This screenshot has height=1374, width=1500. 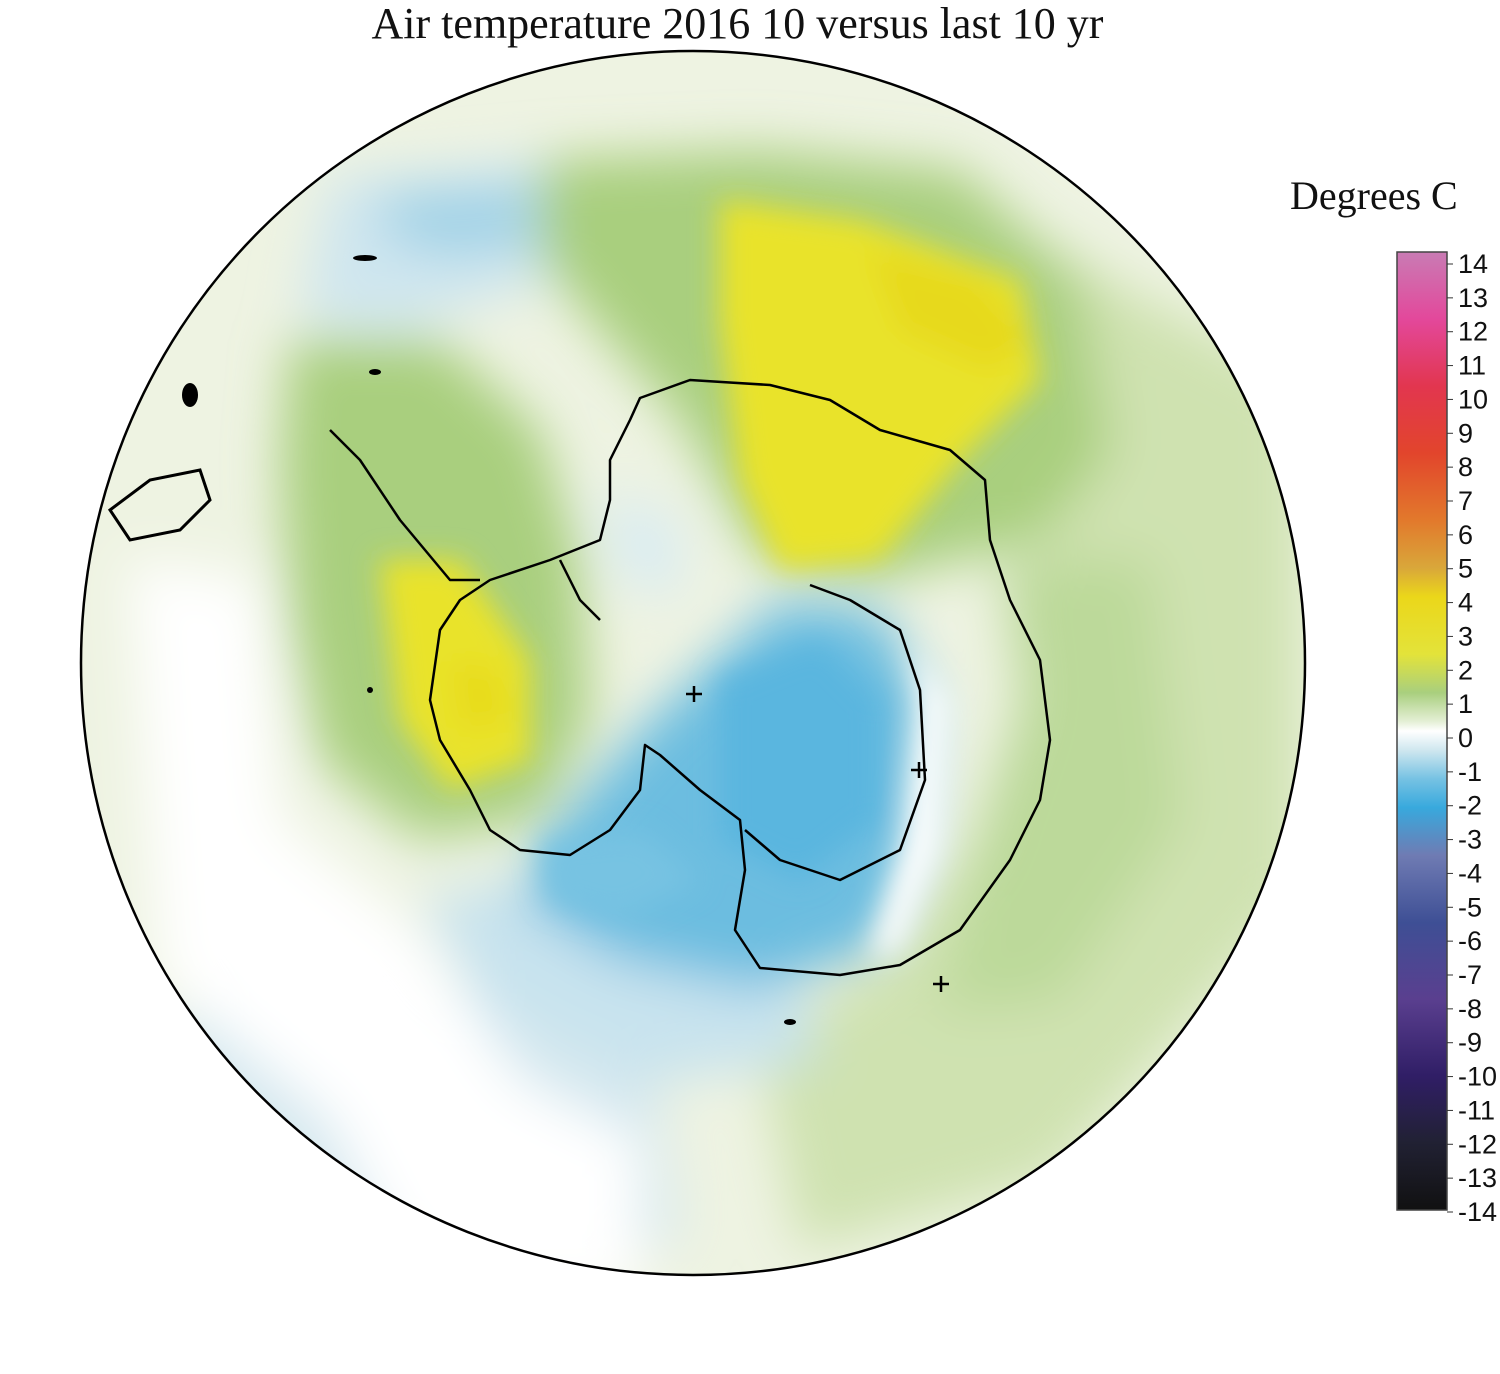 I want to click on colorbar-tick-label: -9, so click(x=1470, y=1043).